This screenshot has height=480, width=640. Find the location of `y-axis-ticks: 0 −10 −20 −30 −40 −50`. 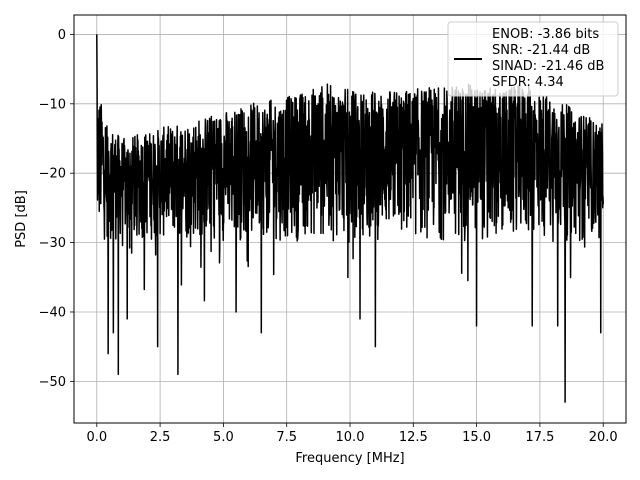

y-axis-ticks: 0 −10 −20 −30 −40 −50 is located at coordinates (56, 209).